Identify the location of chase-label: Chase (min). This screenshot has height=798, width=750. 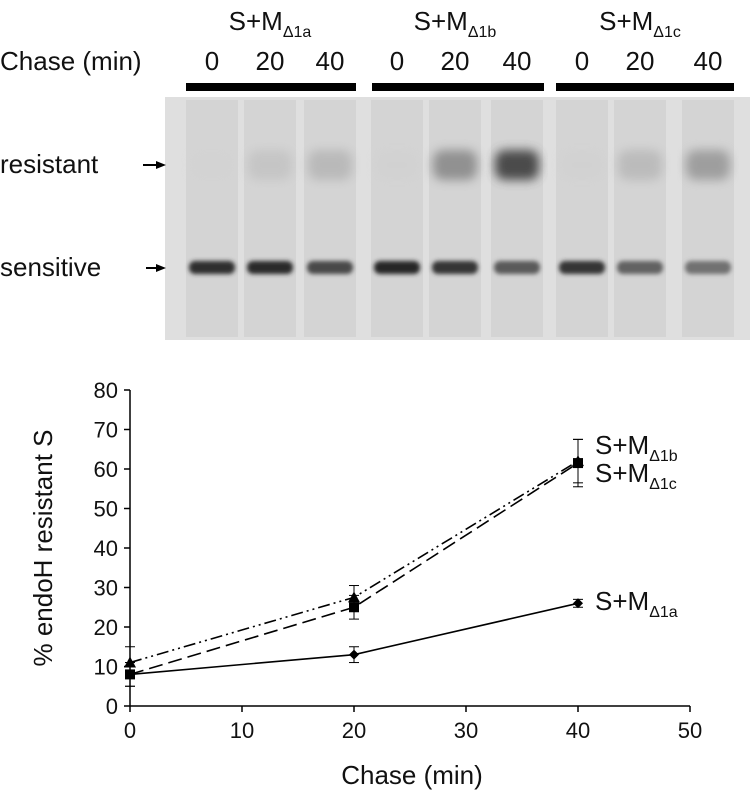
(71, 61).